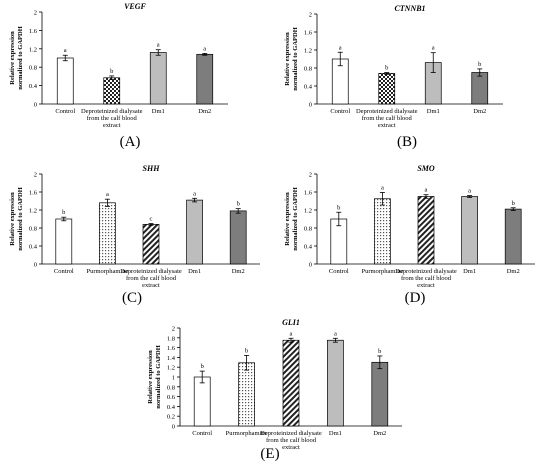 The width and height of the screenshot is (550, 468). What do you see at coordinates (151, 219) in the screenshot?
I see `significance-letter: c` at bounding box center [151, 219].